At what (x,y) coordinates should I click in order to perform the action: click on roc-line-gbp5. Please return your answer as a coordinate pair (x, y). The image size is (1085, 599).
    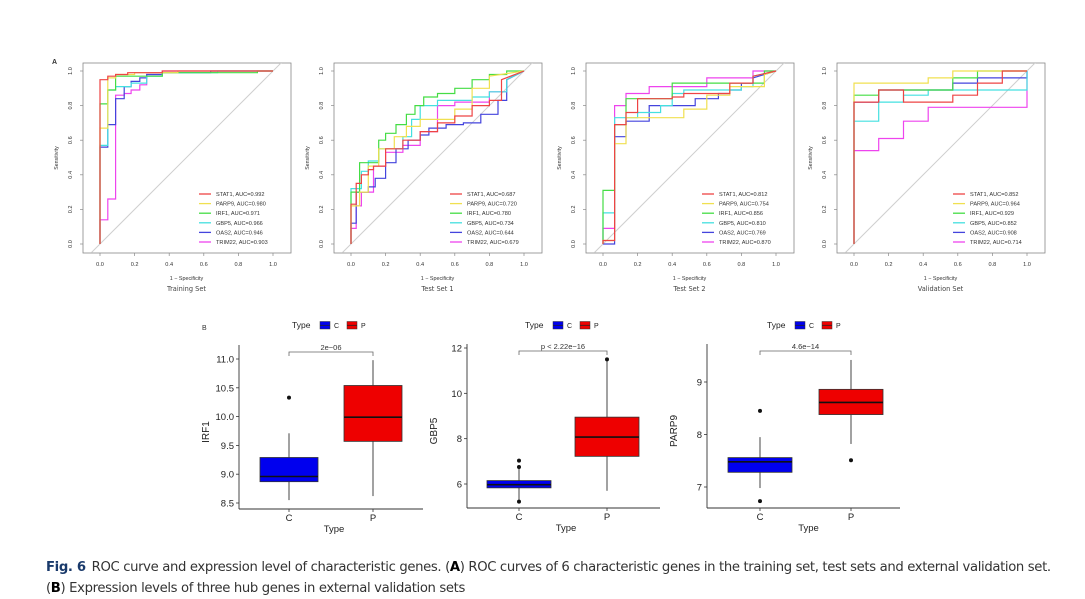
    Looking at the image, I should click on (437, 157).